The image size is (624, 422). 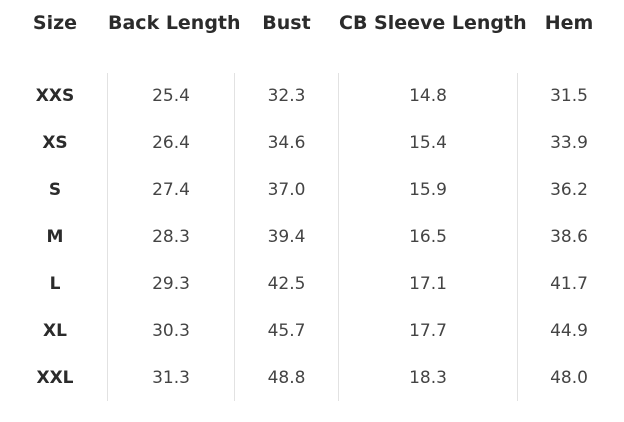 I want to click on back-length-cell: 30.3, so click(x=171, y=331).